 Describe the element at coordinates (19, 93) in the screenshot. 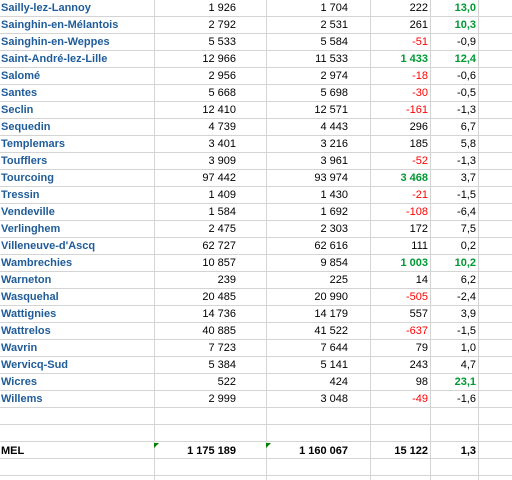

I see `commune-name-cell: Santes` at that location.